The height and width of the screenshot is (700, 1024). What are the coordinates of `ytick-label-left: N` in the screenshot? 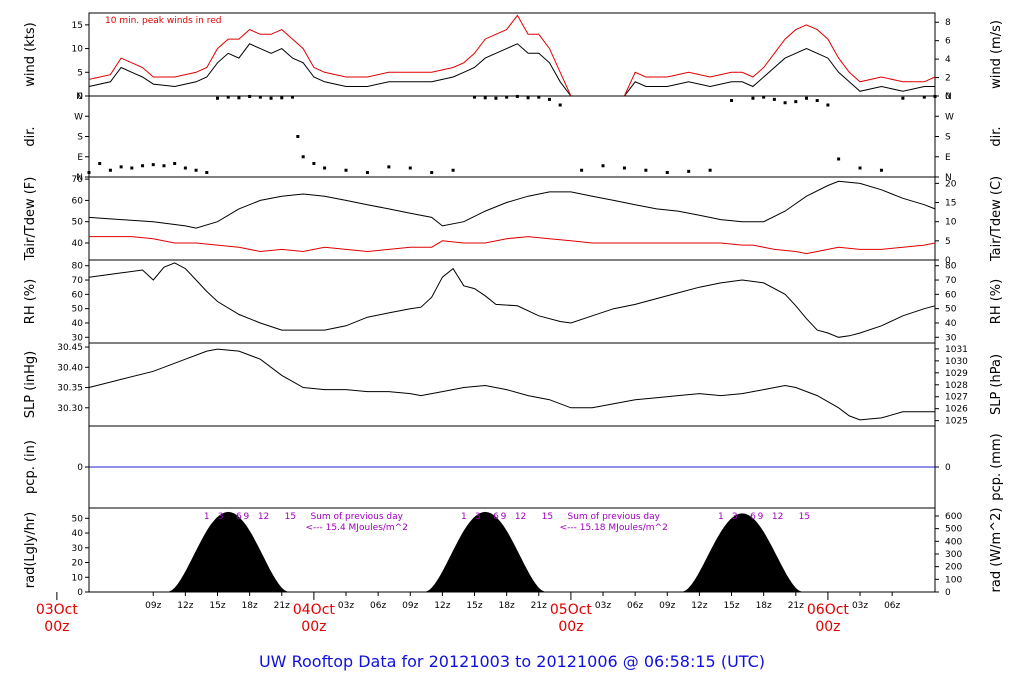 It's located at (79, 178).